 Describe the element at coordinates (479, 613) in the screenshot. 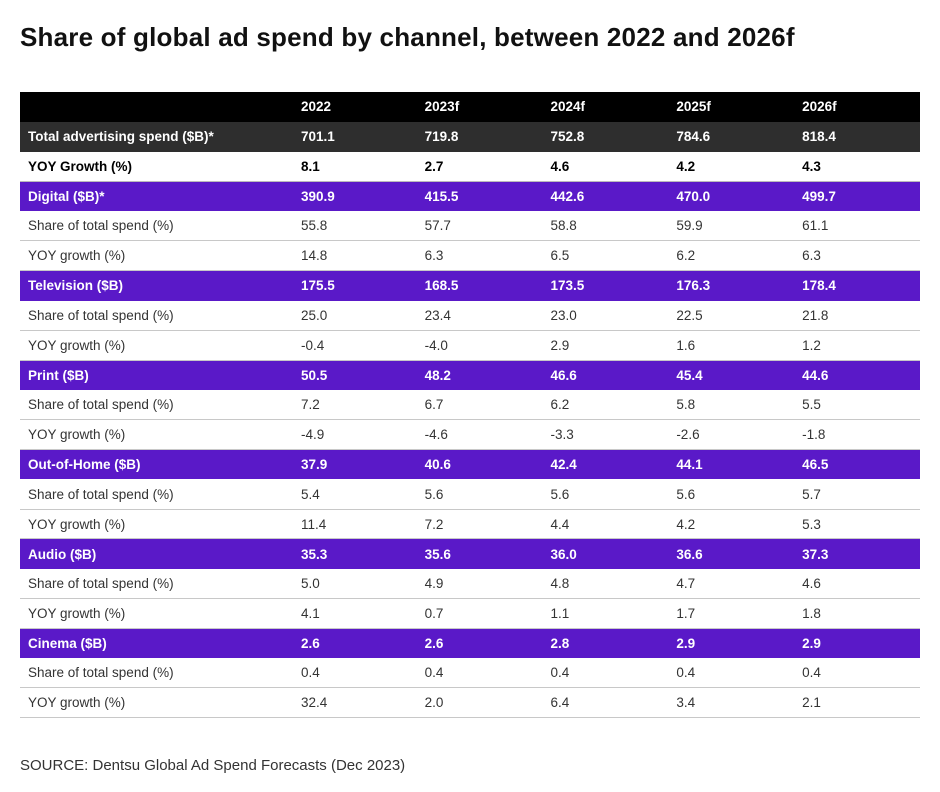

I see `value-cell: 0.7` at that location.